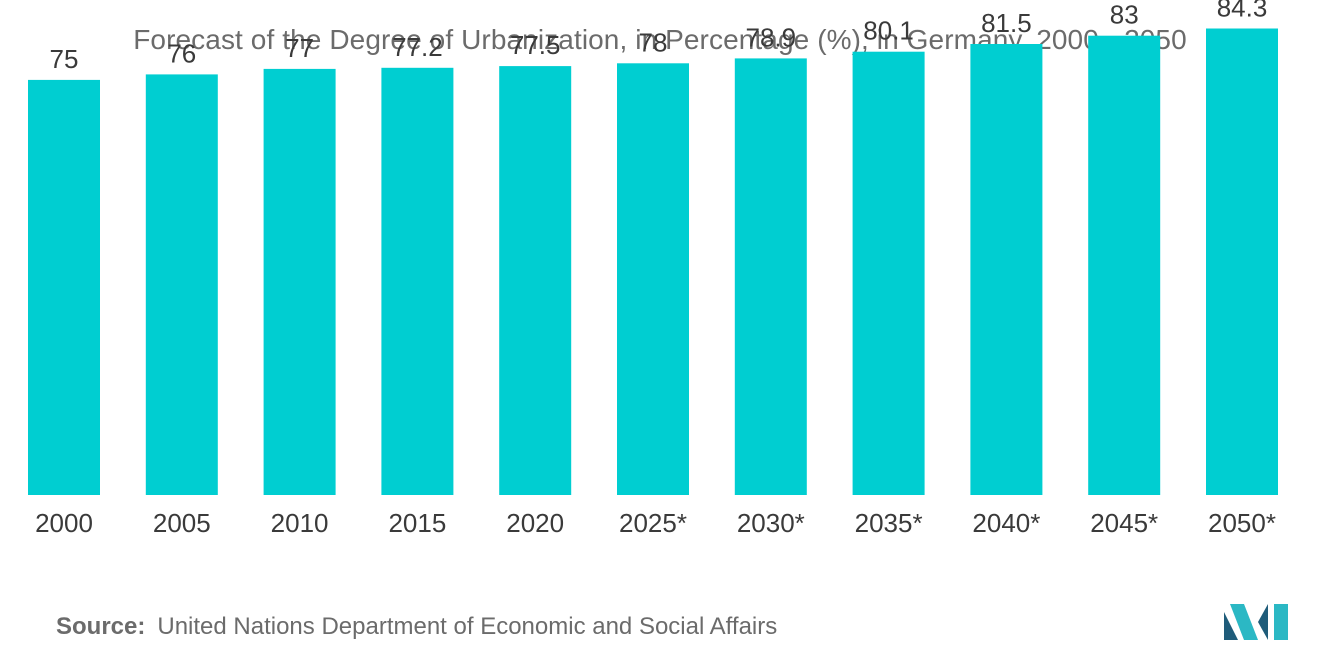  Describe the element at coordinates (1006, 269) in the screenshot. I see `bar-2040-forecast` at that location.